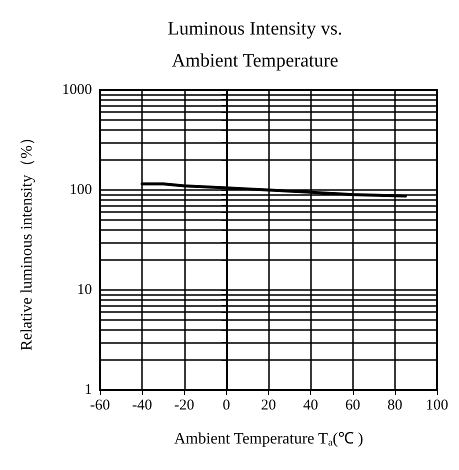 The width and height of the screenshot is (459, 470). I want to click on x-tick-label: 80, so click(394, 406).